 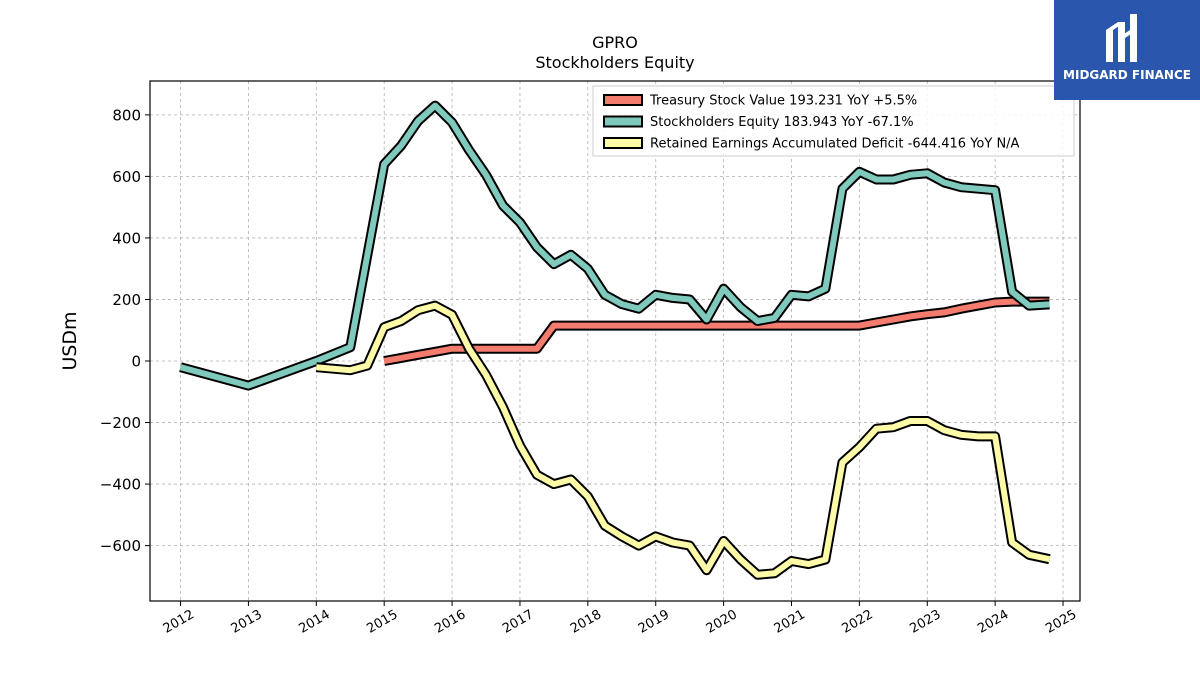 I want to click on x-tick-label: 2016, so click(x=450, y=622).